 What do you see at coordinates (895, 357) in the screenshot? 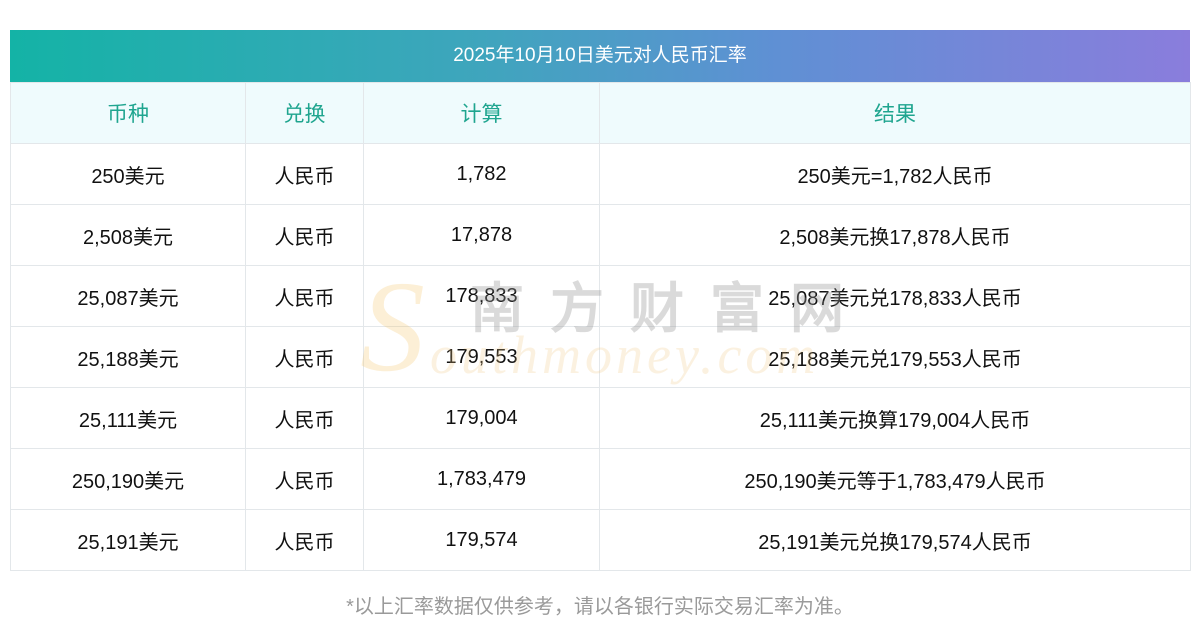
I see `cell-result: 25,188美元兑179,553人民币` at bounding box center [895, 357].